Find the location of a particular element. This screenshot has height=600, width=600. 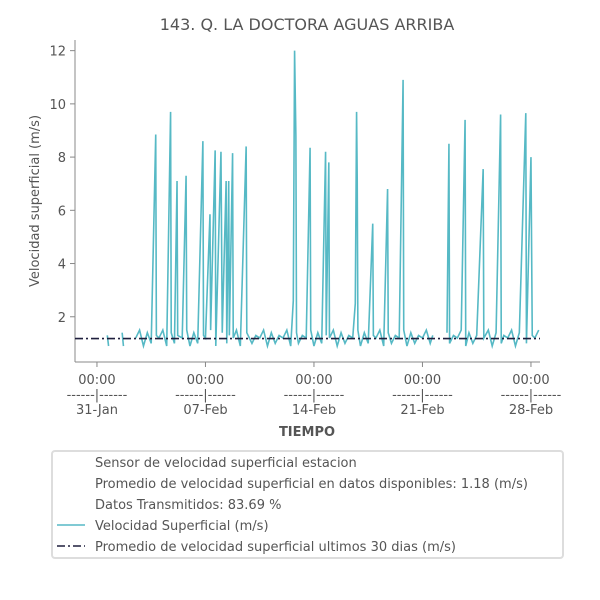

legend-label: Velocidad Superficial (m/s) is located at coordinates (182, 526).